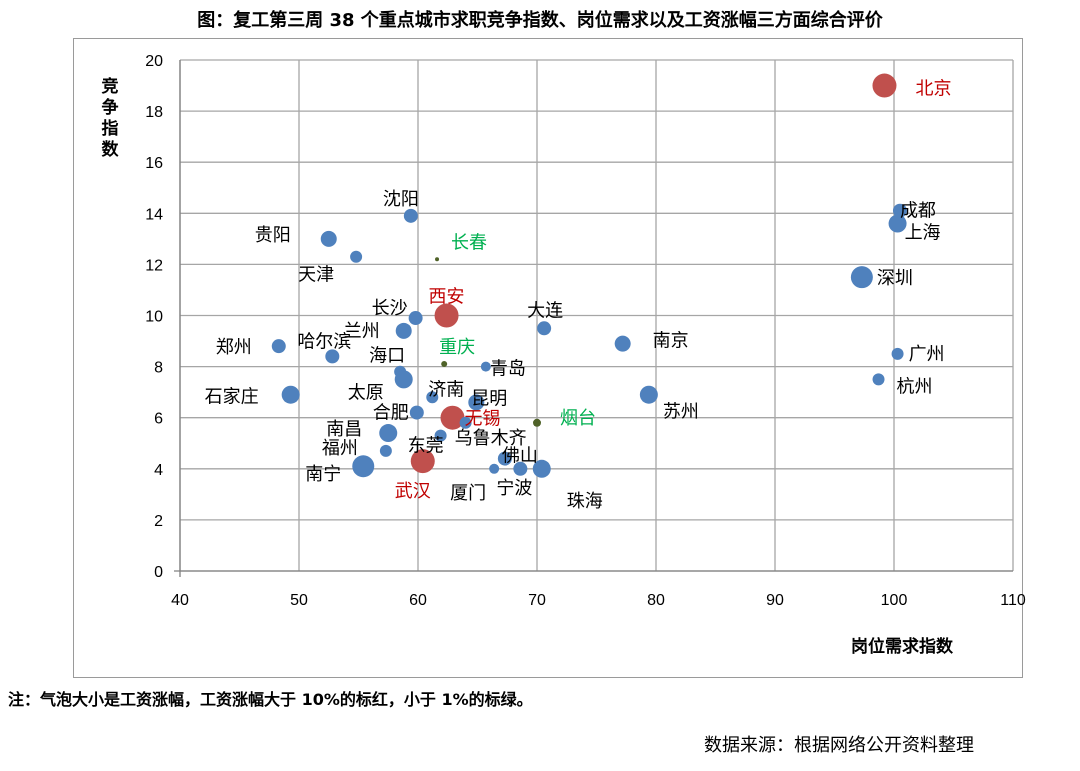  I want to click on point-label: 贵阳, so click(273, 235).